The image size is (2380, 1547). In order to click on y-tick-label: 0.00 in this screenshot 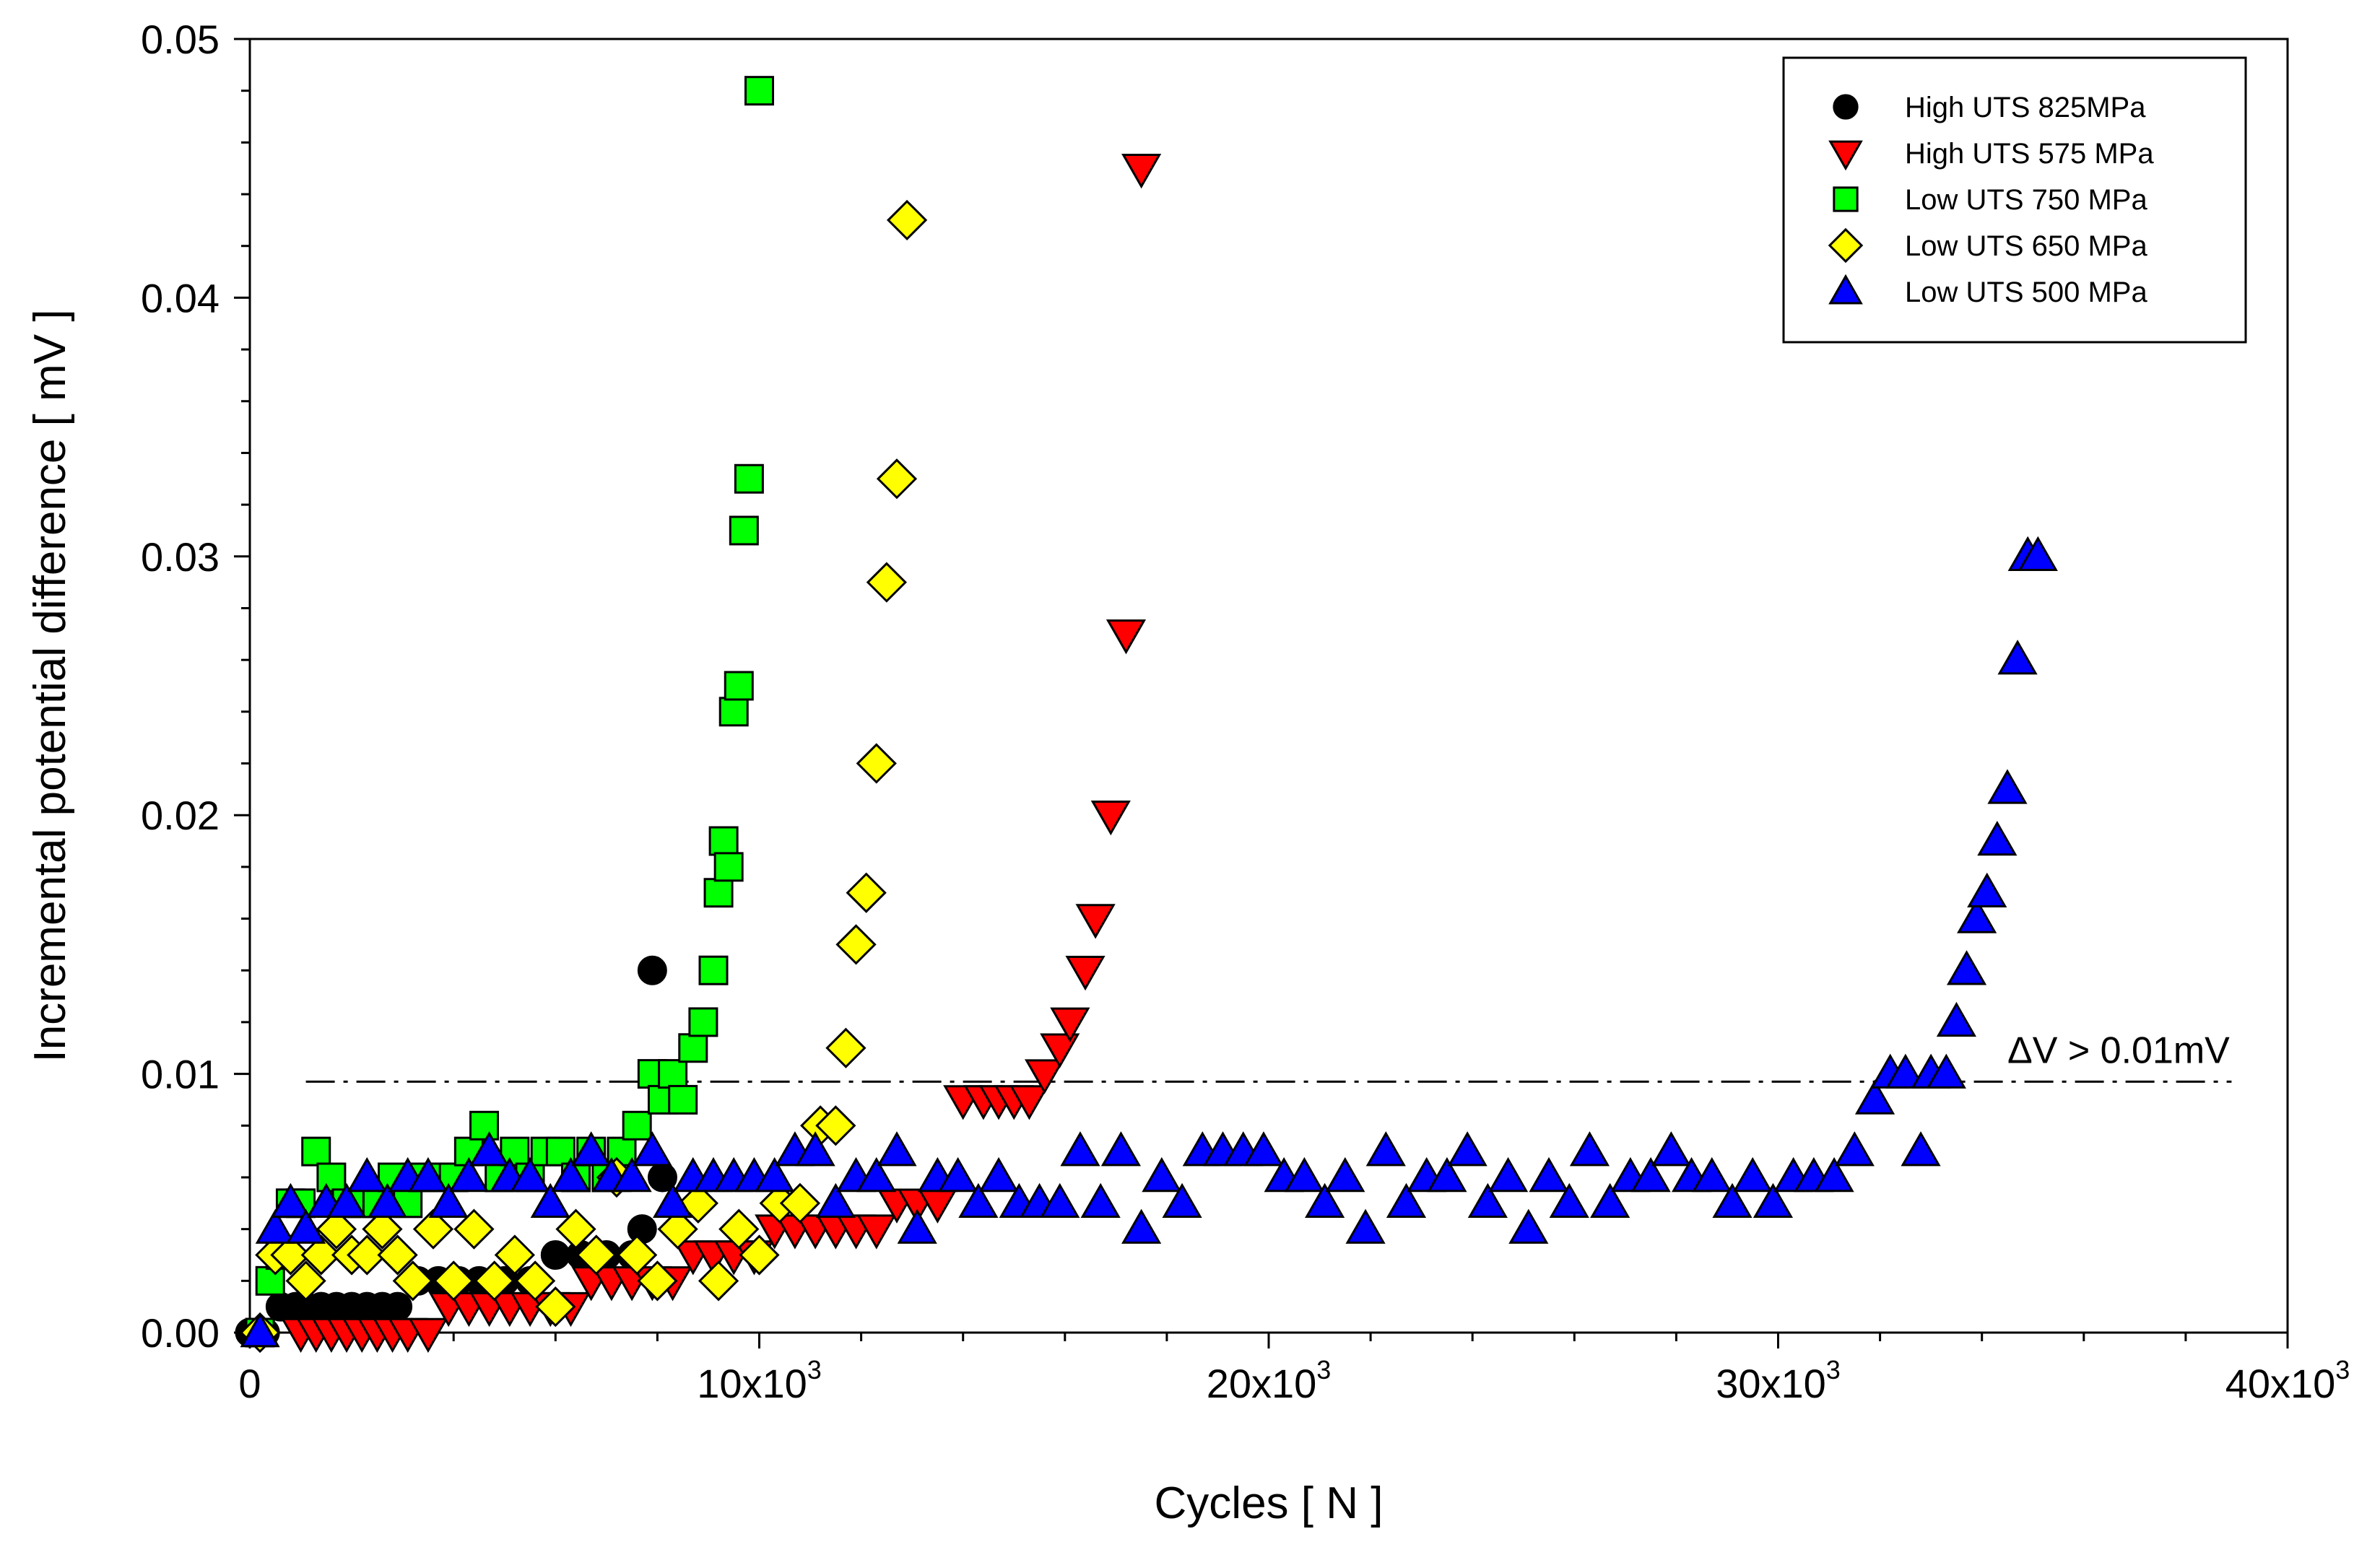, I will do `click(180, 1333)`.